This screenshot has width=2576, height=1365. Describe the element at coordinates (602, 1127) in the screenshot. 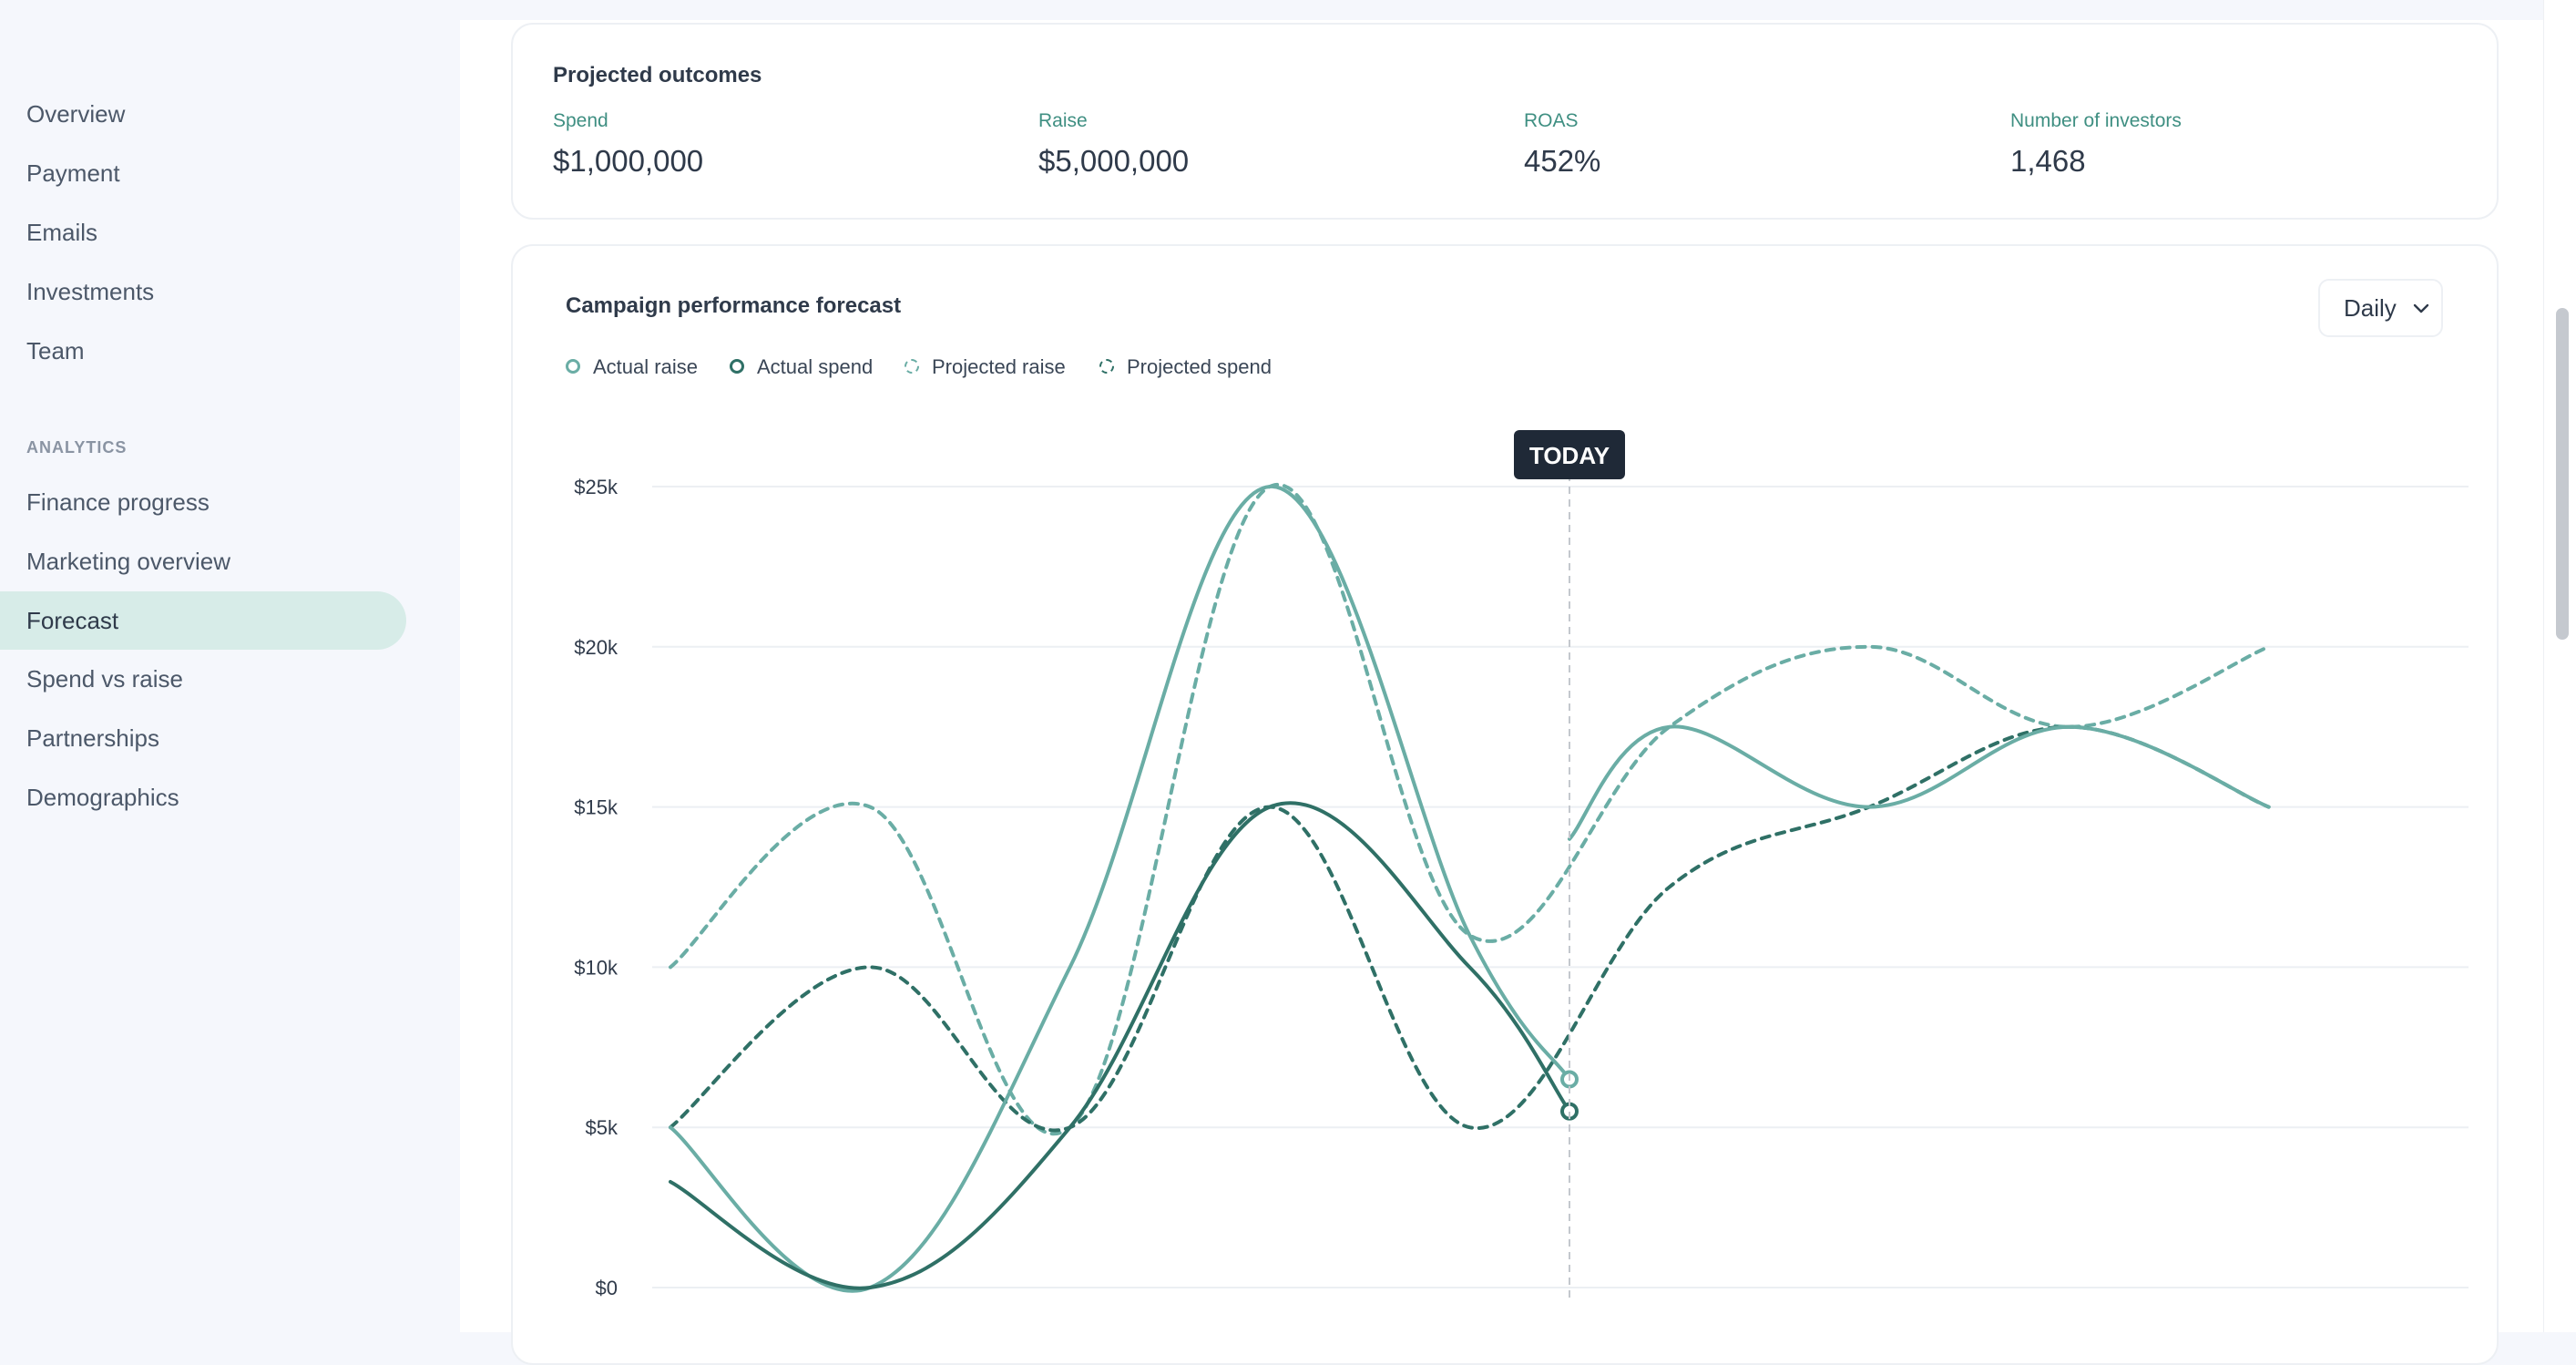

I see `y-tick-label: $5k` at that location.